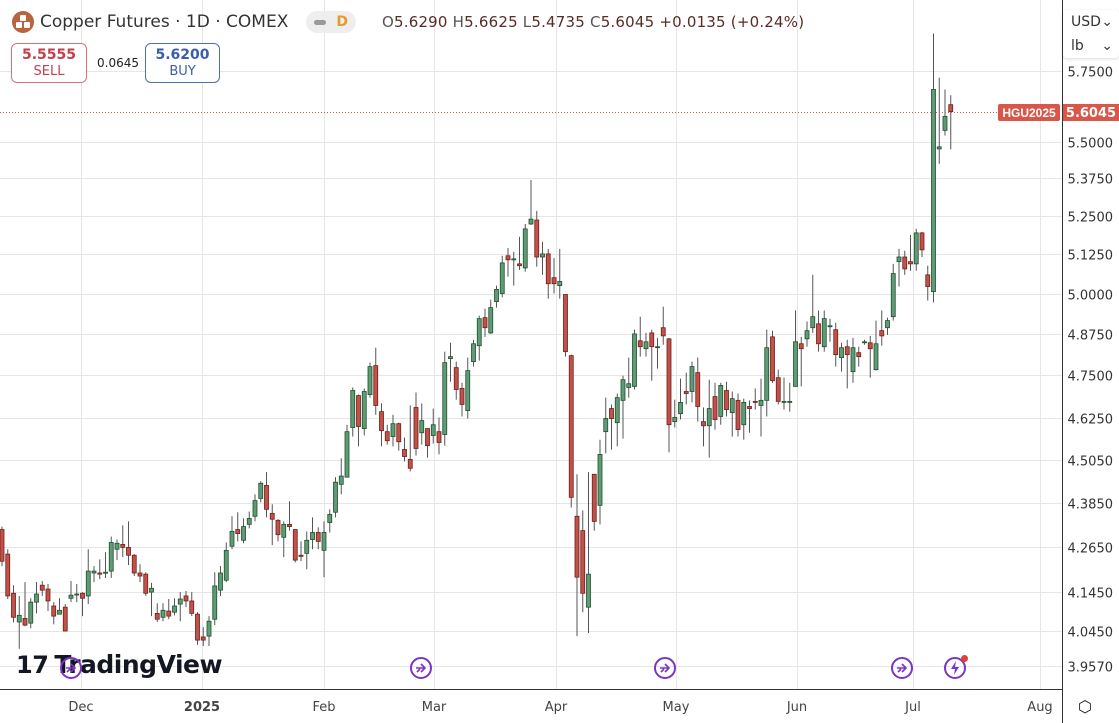 This screenshot has width=1119, height=723. What do you see at coordinates (331, 22) in the screenshot?
I see `interval-badge: D` at bounding box center [331, 22].